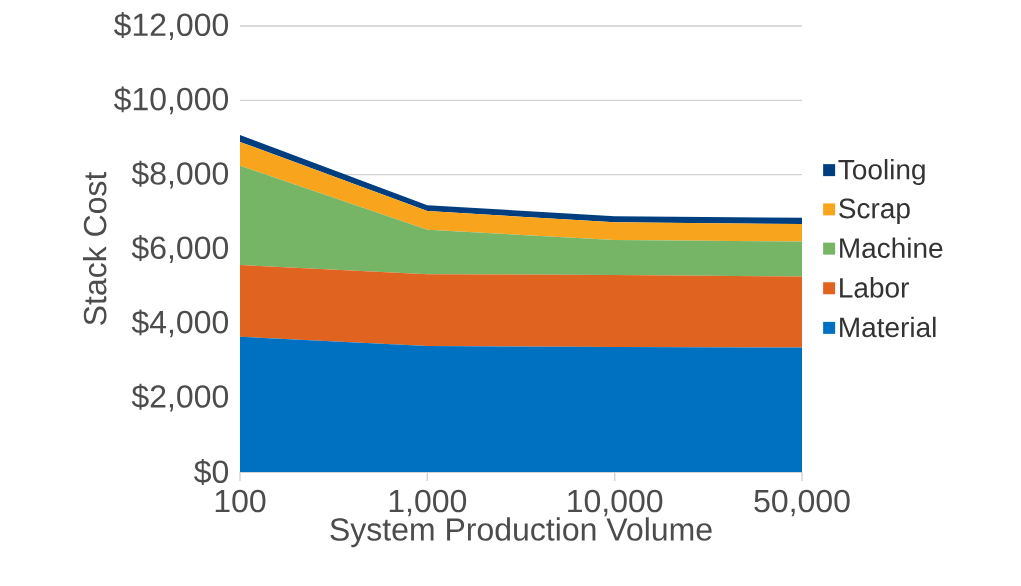  I want to click on legend-label: Labor, so click(874, 287).